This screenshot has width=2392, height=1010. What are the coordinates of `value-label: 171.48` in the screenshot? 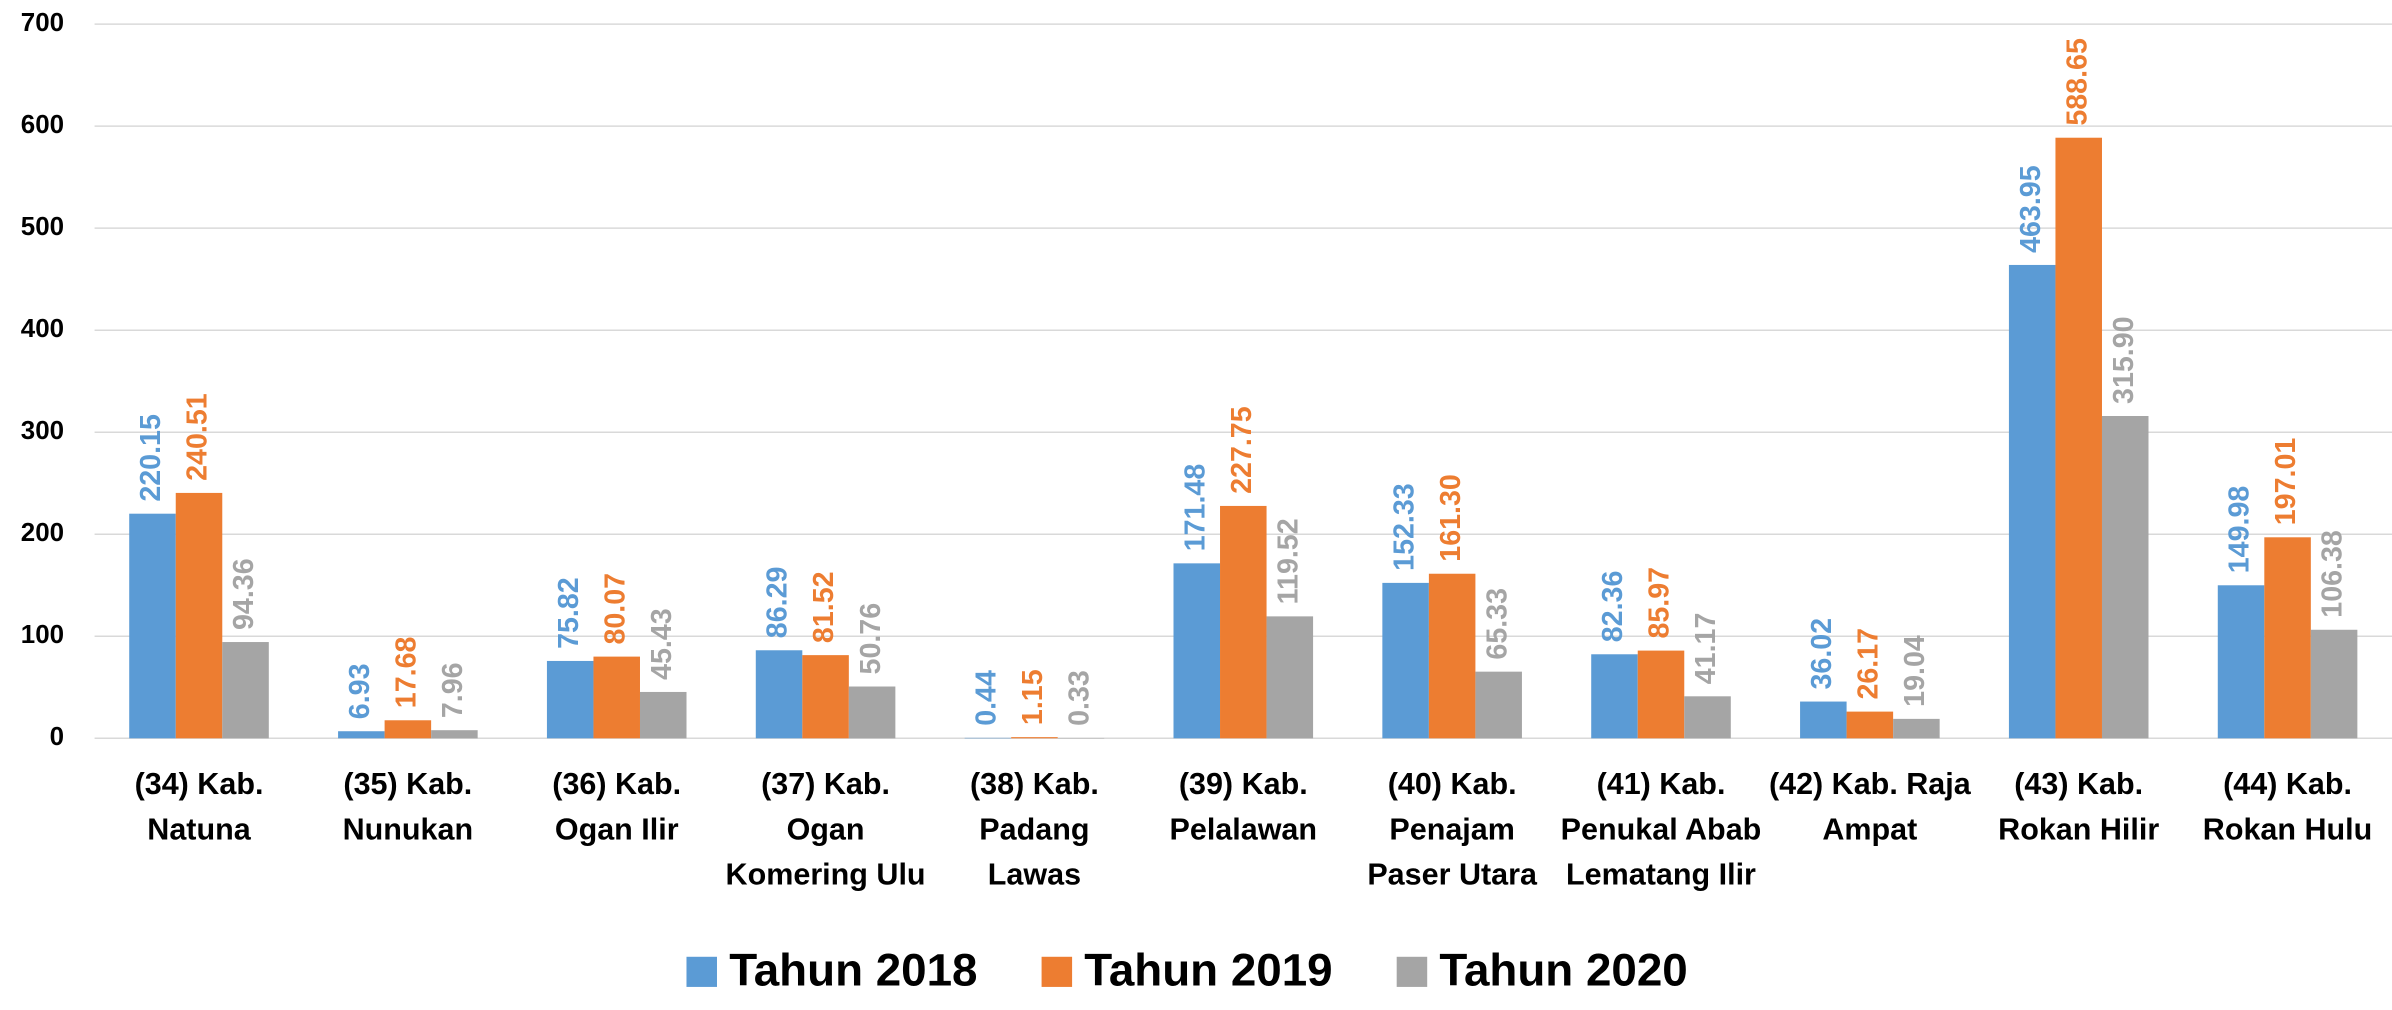 It's located at (1195, 508).